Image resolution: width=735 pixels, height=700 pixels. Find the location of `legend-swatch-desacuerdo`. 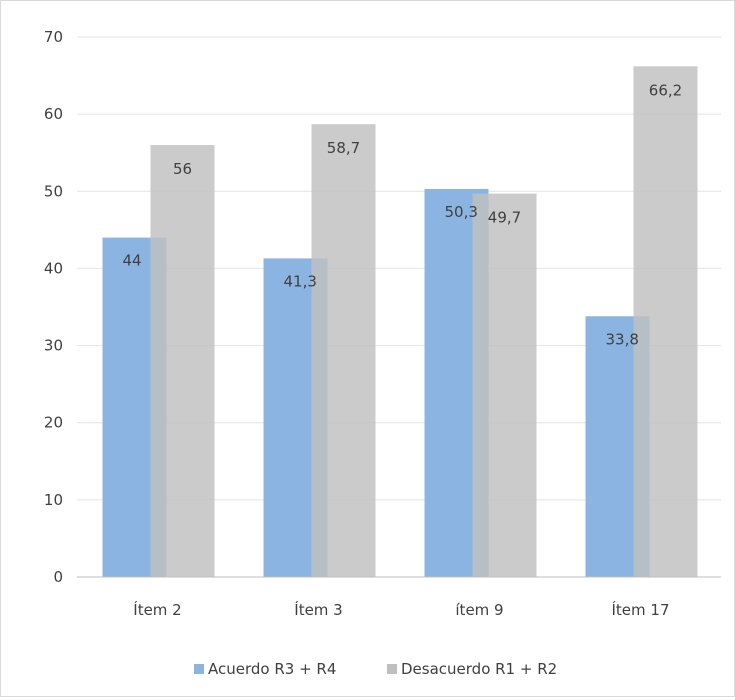

legend-swatch-desacuerdo is located at coordinates (392, 669).